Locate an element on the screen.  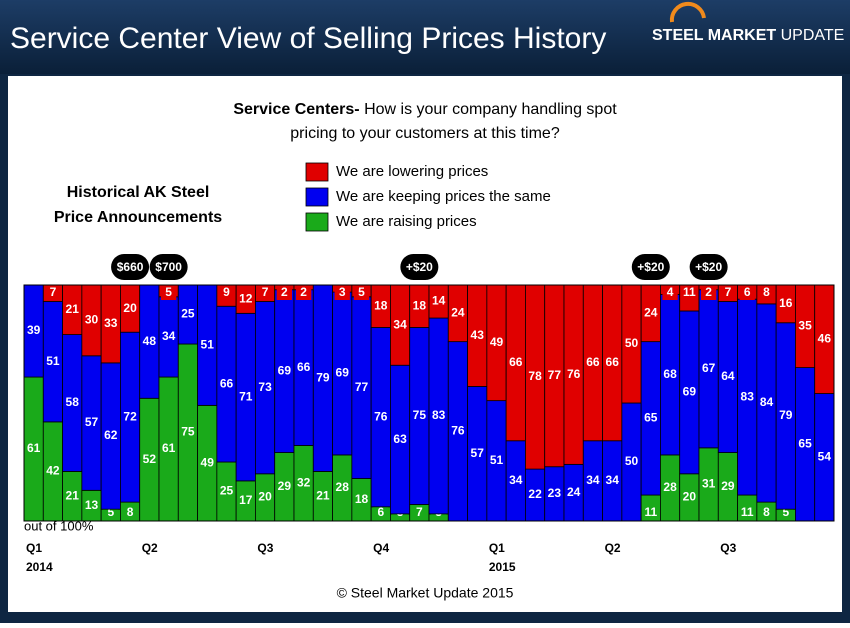
value-label: 17 is located at coordinates (246, 500).